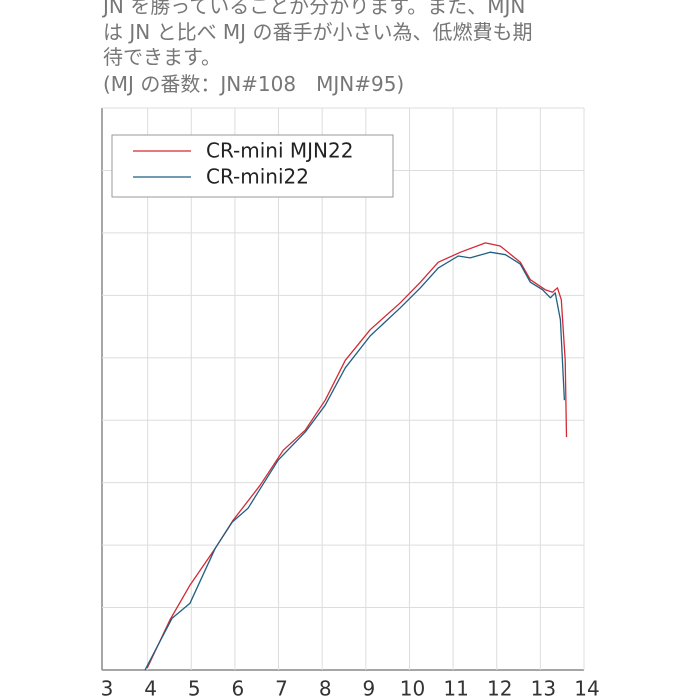 This screenshot has width=700, height=700. What do you see at coordinates (455, 688) in the screenshot?
I see `x-tick-label: 11` at bounding box center [455, 688].